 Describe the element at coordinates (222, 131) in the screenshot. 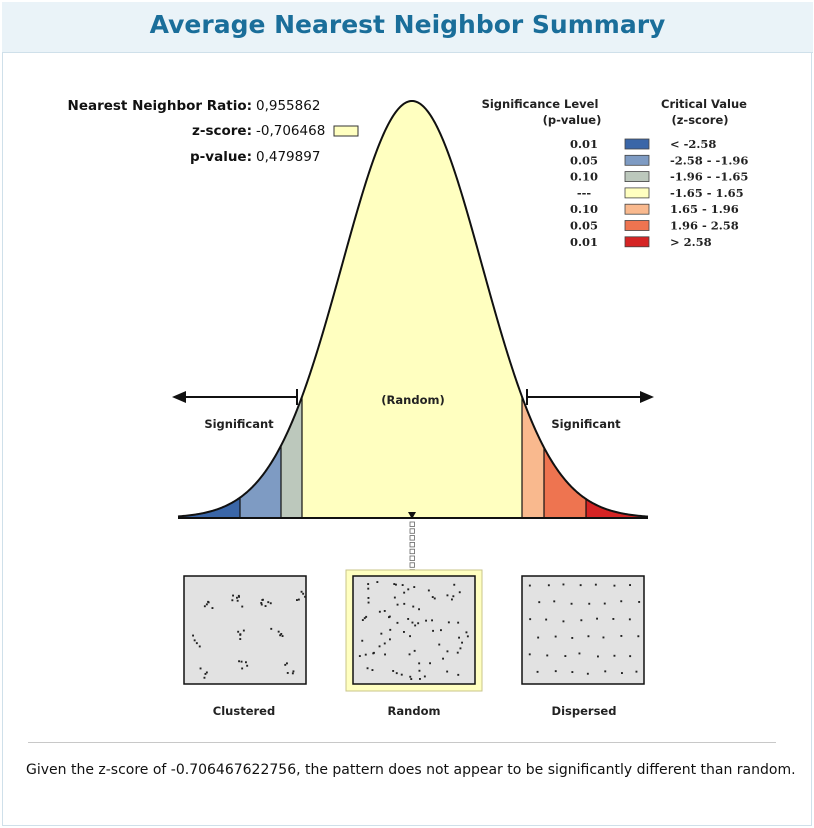

I see `zscore-label: z-score:` at that location.